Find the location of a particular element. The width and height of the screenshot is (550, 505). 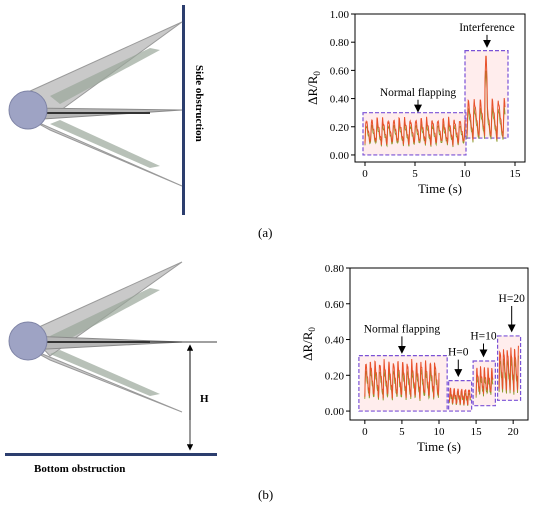

chart-a-ticks: 0 5 10 15 0.00 0.20 0.40 0.60 0.80 1.00 is located at coordinates (425, 94).